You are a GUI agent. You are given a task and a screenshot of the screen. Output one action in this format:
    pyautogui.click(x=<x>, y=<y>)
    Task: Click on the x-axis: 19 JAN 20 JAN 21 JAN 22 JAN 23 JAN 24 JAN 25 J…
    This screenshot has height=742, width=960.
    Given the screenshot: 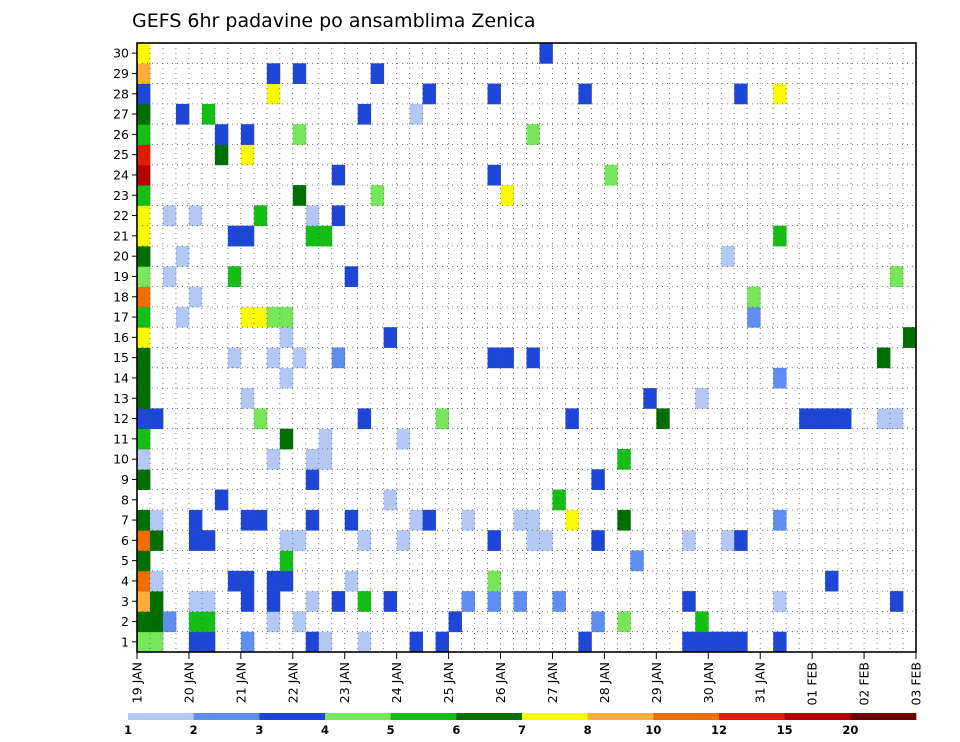 What is the action you would take?
    pyautogui.click(x=527, y=679)
    